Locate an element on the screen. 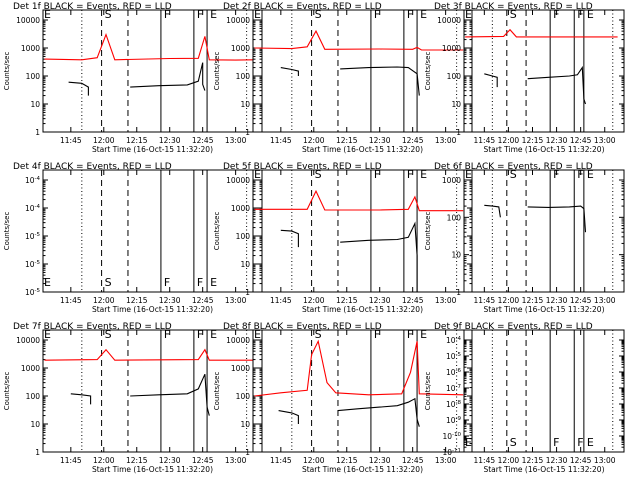 This screenshot has width=640, height=480. y-tick-label: 10-10 is located at coordinates (451, 436).